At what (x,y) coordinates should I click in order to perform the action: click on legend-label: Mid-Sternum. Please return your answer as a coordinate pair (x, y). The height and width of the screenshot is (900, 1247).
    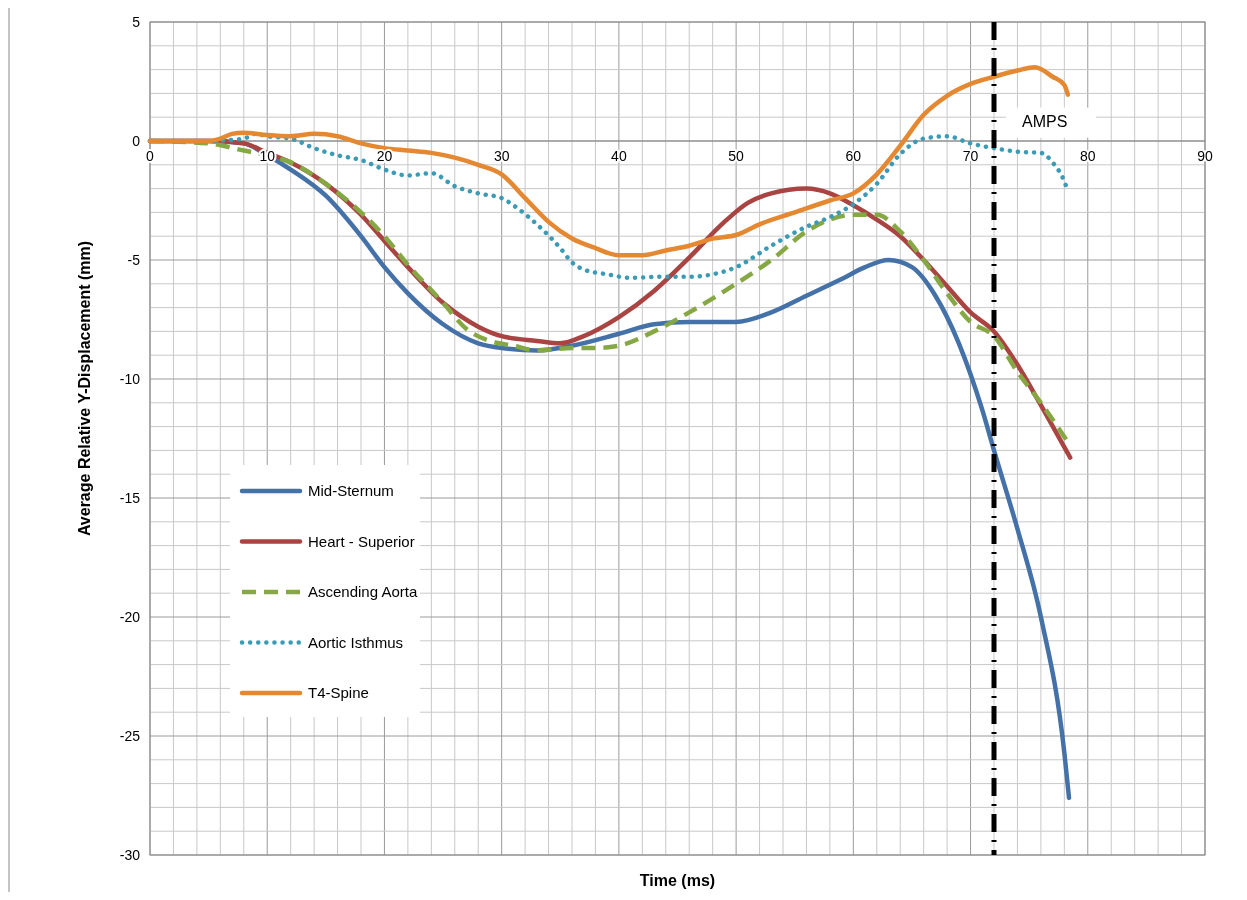
    Looking at the image, I should click on (351, 490).